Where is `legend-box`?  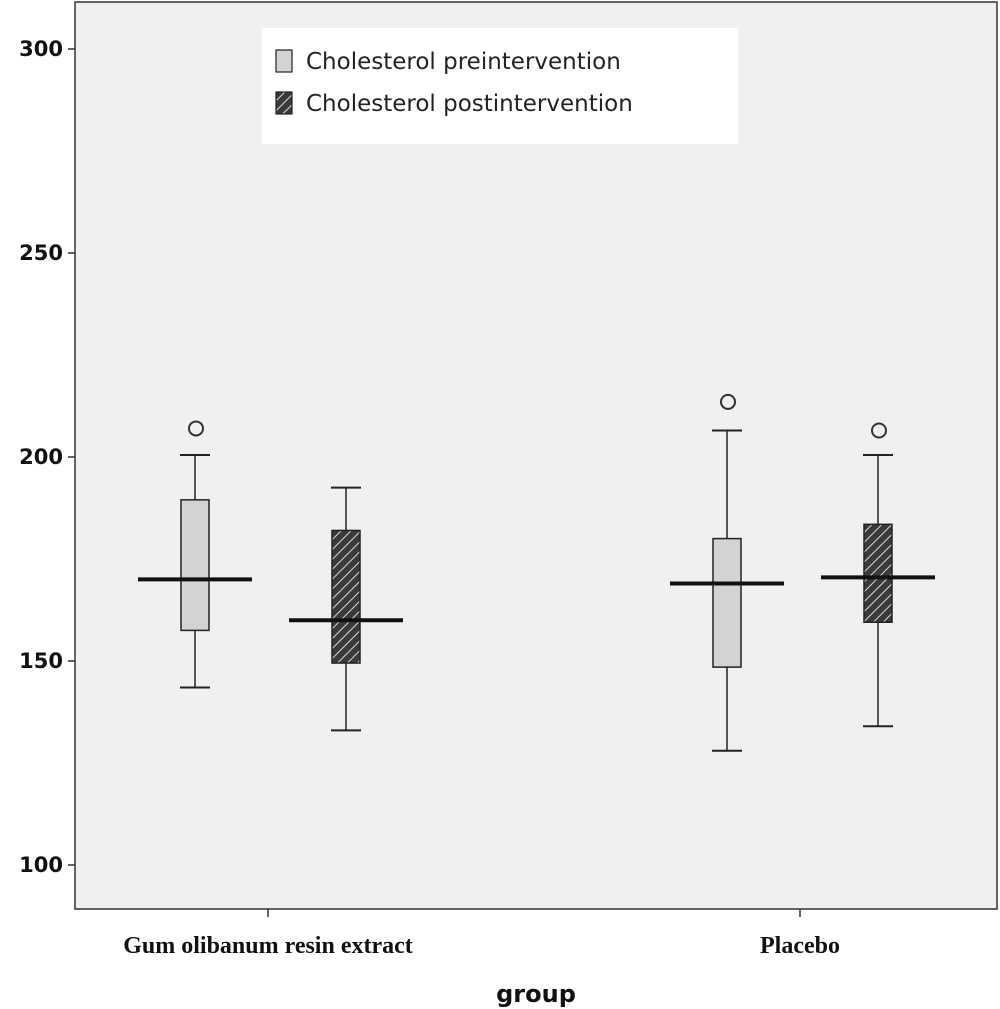
legend-box is located at coordinates (500, 86).